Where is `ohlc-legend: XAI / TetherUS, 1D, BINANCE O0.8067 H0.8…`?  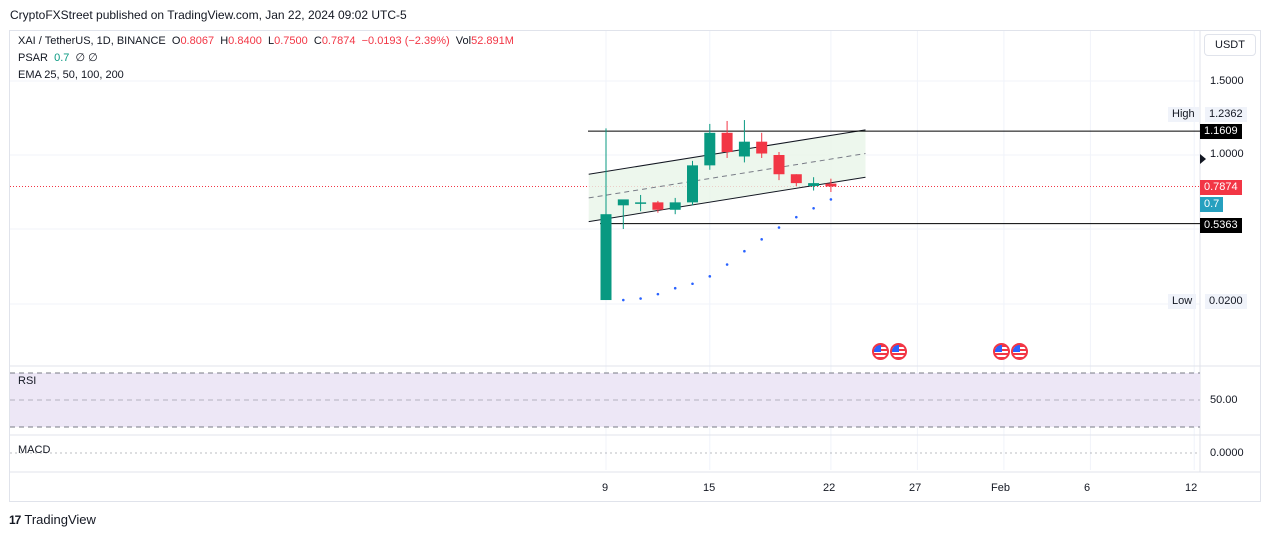
ohlc-legend: XAI / TetherUS, 1D, BINANCE O0.8067 H0.8… is located at coordinates (266, 41).